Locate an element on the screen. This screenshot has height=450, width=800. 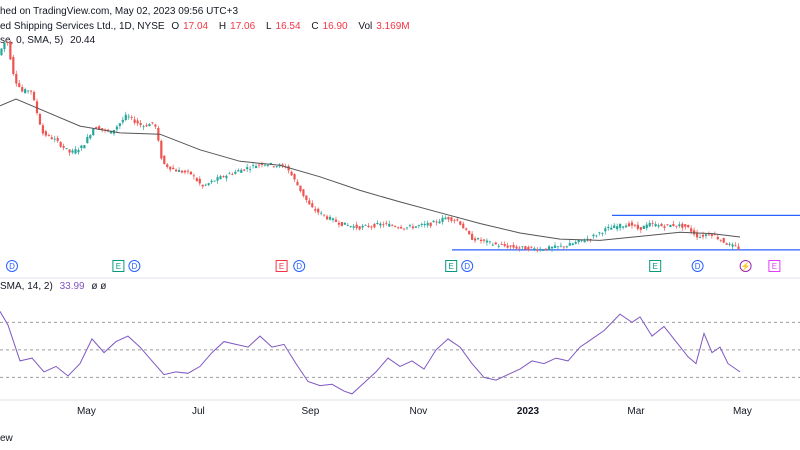
symbol-name: ed Shipping Services Ltd., 1D, NYSE is located at coordinates (82, 26).